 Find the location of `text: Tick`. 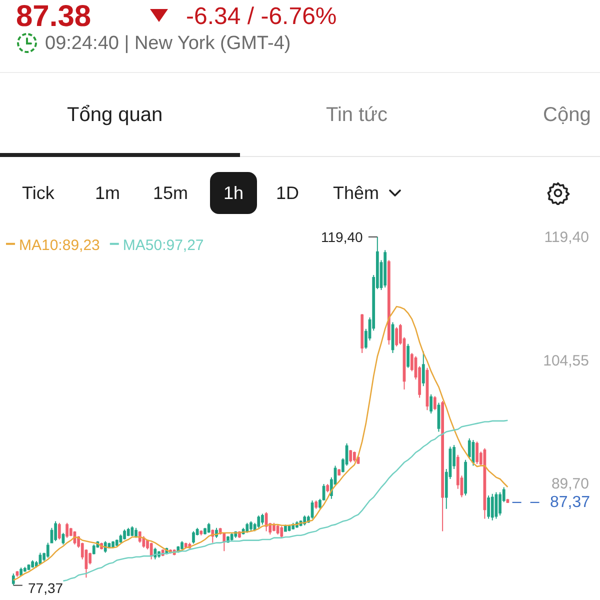

text: Tick is located at coordinates (38, 193).